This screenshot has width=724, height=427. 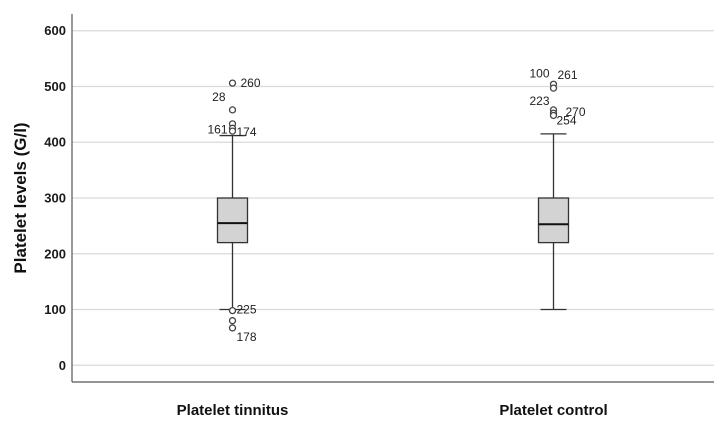 I want to click on outlier-label: 225, so click(x=247, y=310).